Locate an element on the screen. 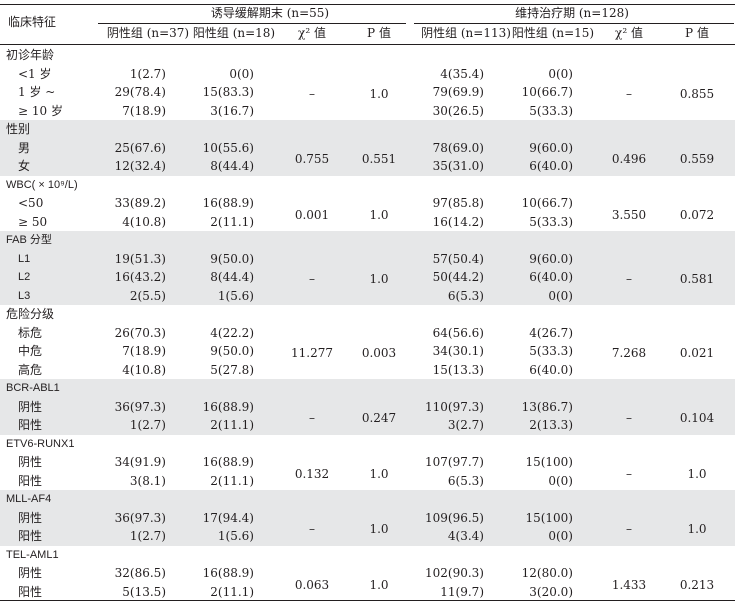 This screenshot has width=735, height=603. cell-maintenance-positive: 15(100) is located at coordinates (549, 517).